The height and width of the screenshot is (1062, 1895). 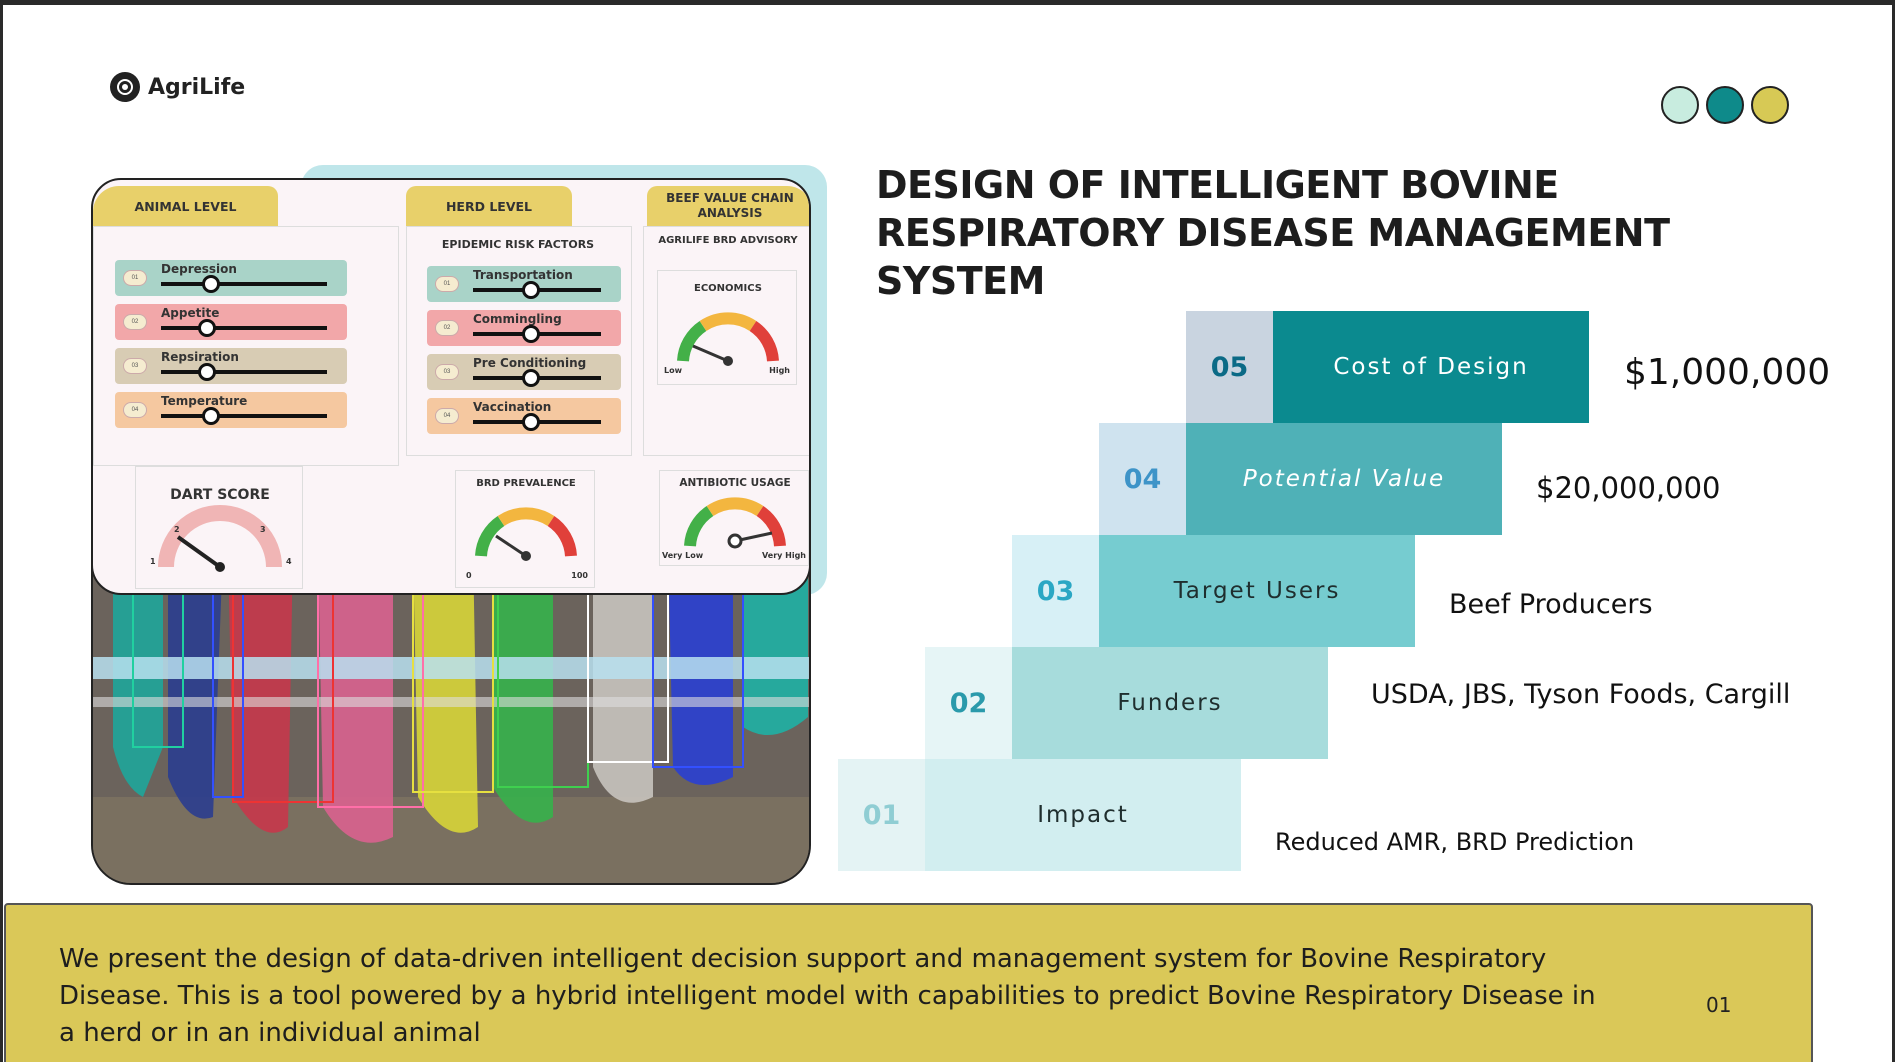 What do you see at coordinates (1581, 694) in the screenshot?
I see `step-value-02: USDA, JBS, Tyson Foods, Cargill` at bounding box center [1581, 694].